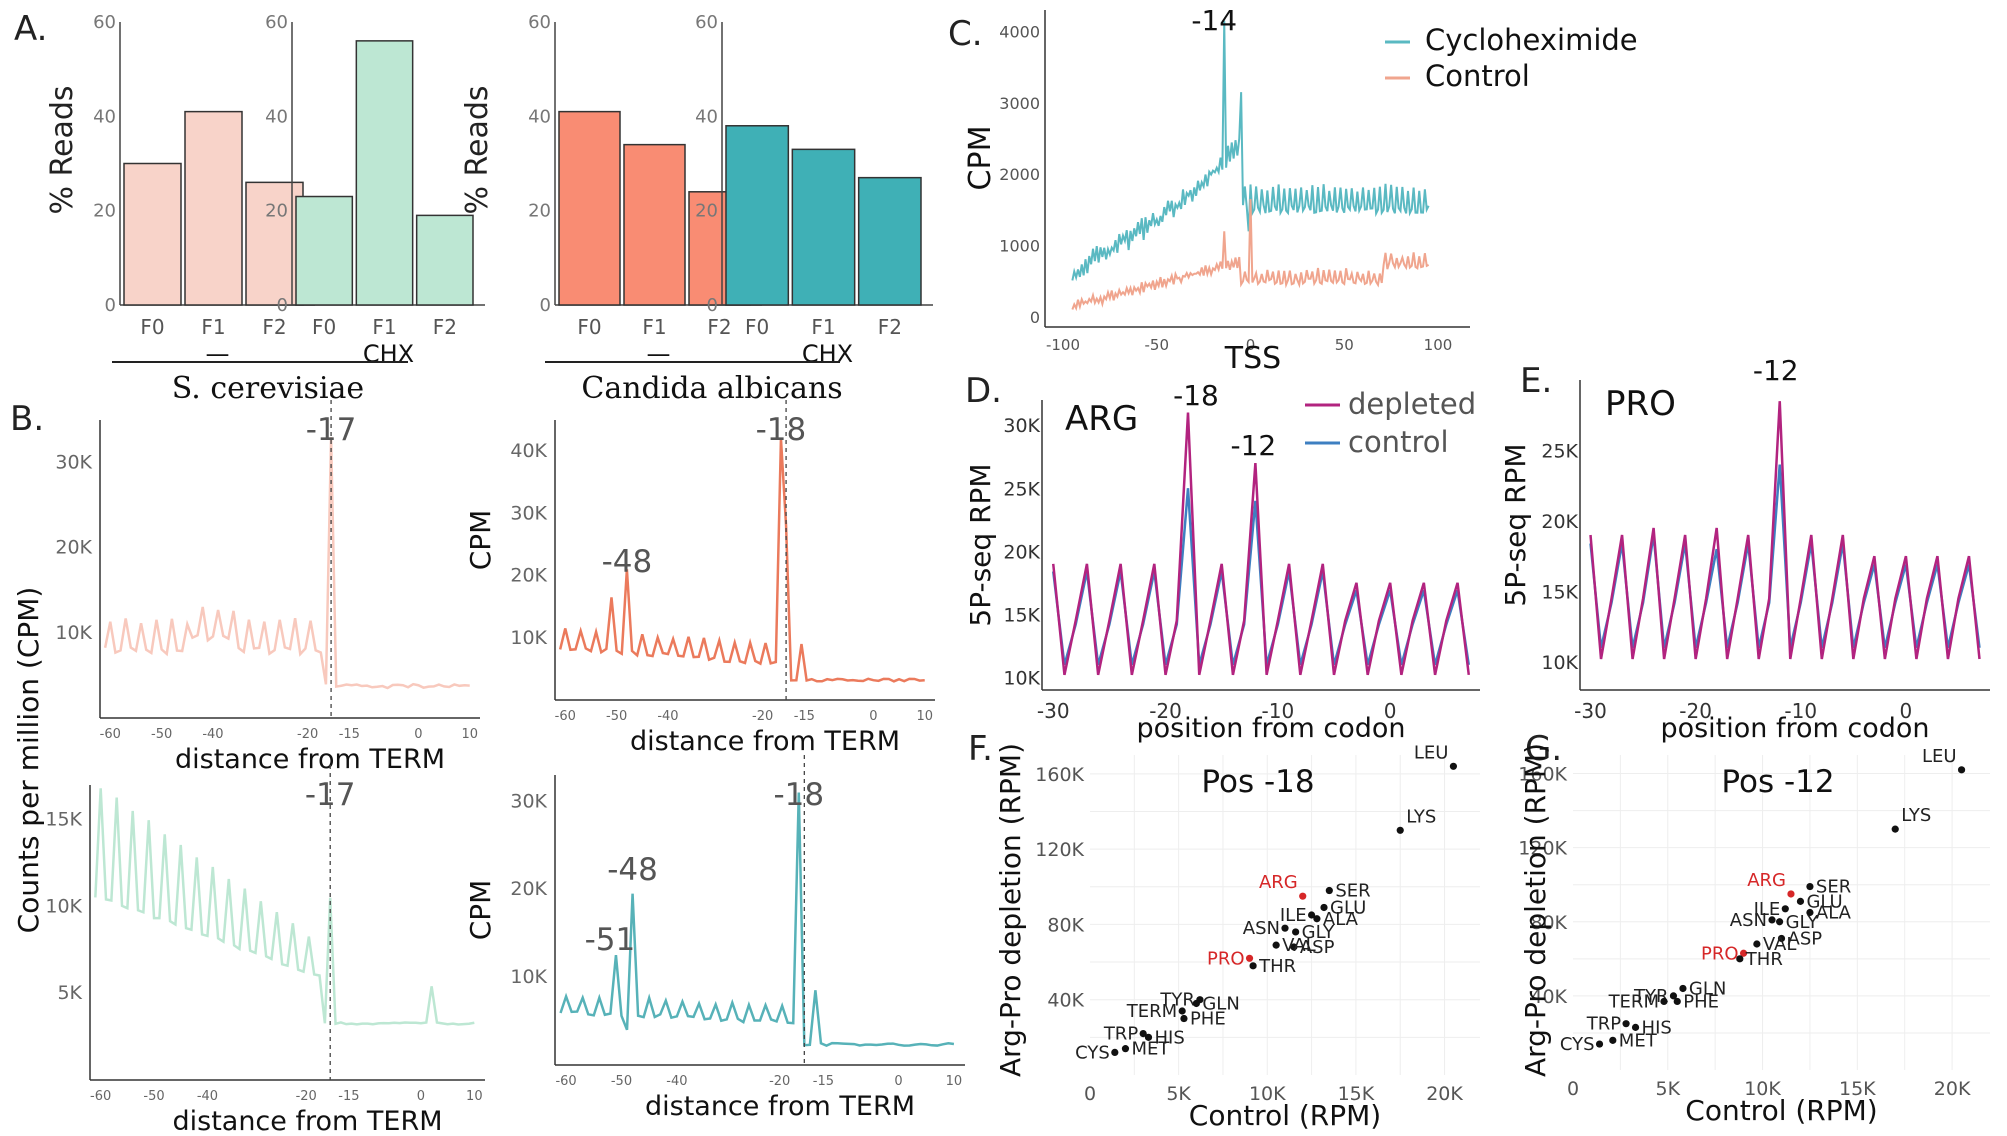  What do you see at coordinates (1092, 1052) in the screenshot?
I see `point-label: CYS` at bounding box center [1092, 1052].